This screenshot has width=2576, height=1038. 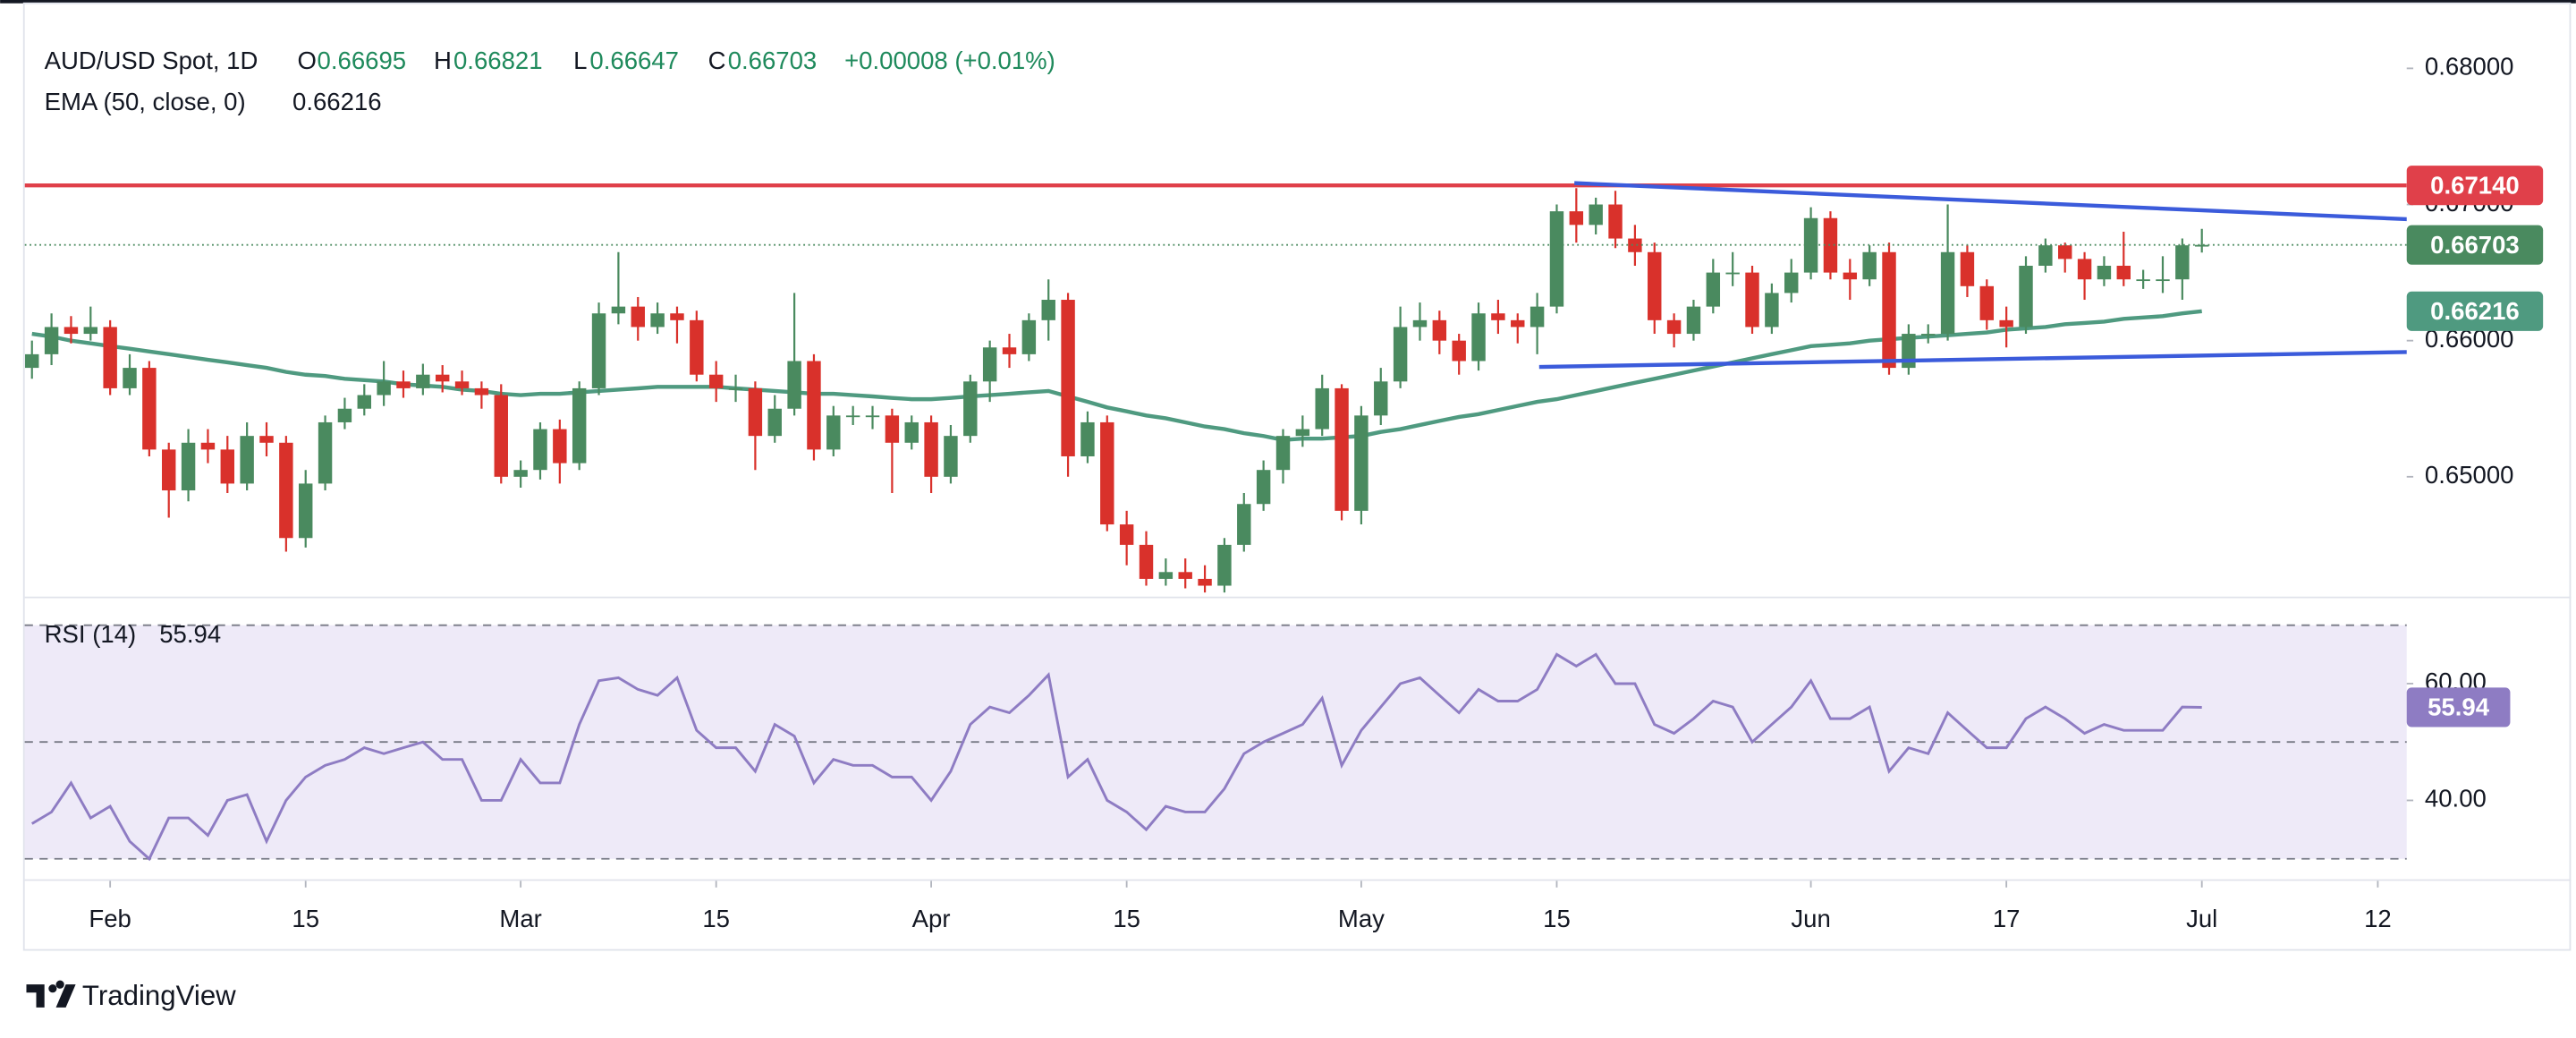 What do you see at coordinates (2475, 446) in the screenshot?
I see `price-labels: 0.67140 0.66703 0.66216 55.94` at bounding box center [2475, 446].